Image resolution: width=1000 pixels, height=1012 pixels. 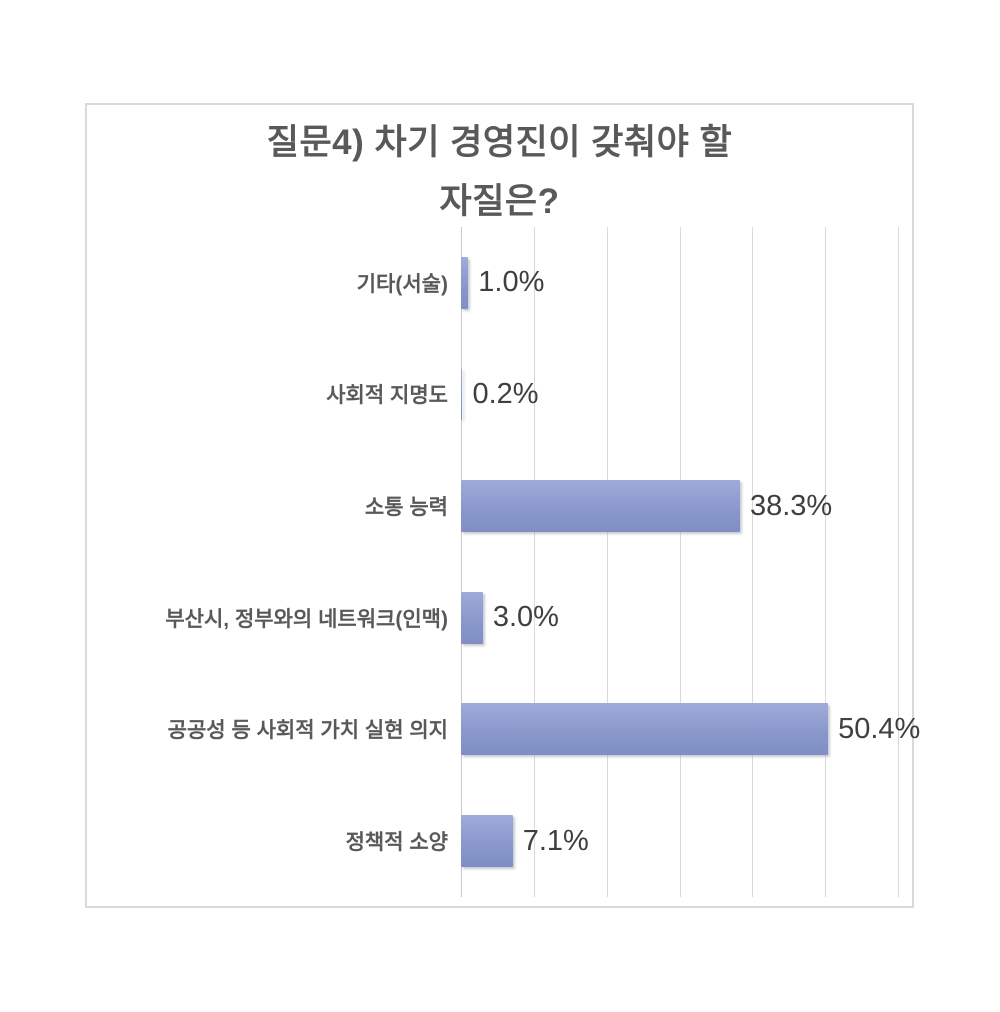 What do you see at coordinates (499, 201) in the screenshot?
I see `chart-title-line-2: 자질은?` at bounding box center [499, 201].